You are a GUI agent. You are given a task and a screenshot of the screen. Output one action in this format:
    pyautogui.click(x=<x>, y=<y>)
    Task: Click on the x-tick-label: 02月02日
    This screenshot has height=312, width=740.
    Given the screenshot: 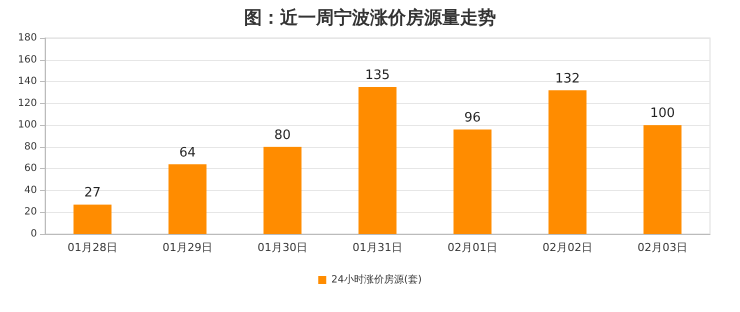 What is the action you would take?
    pyautogui.click(x=567, y=247)
    